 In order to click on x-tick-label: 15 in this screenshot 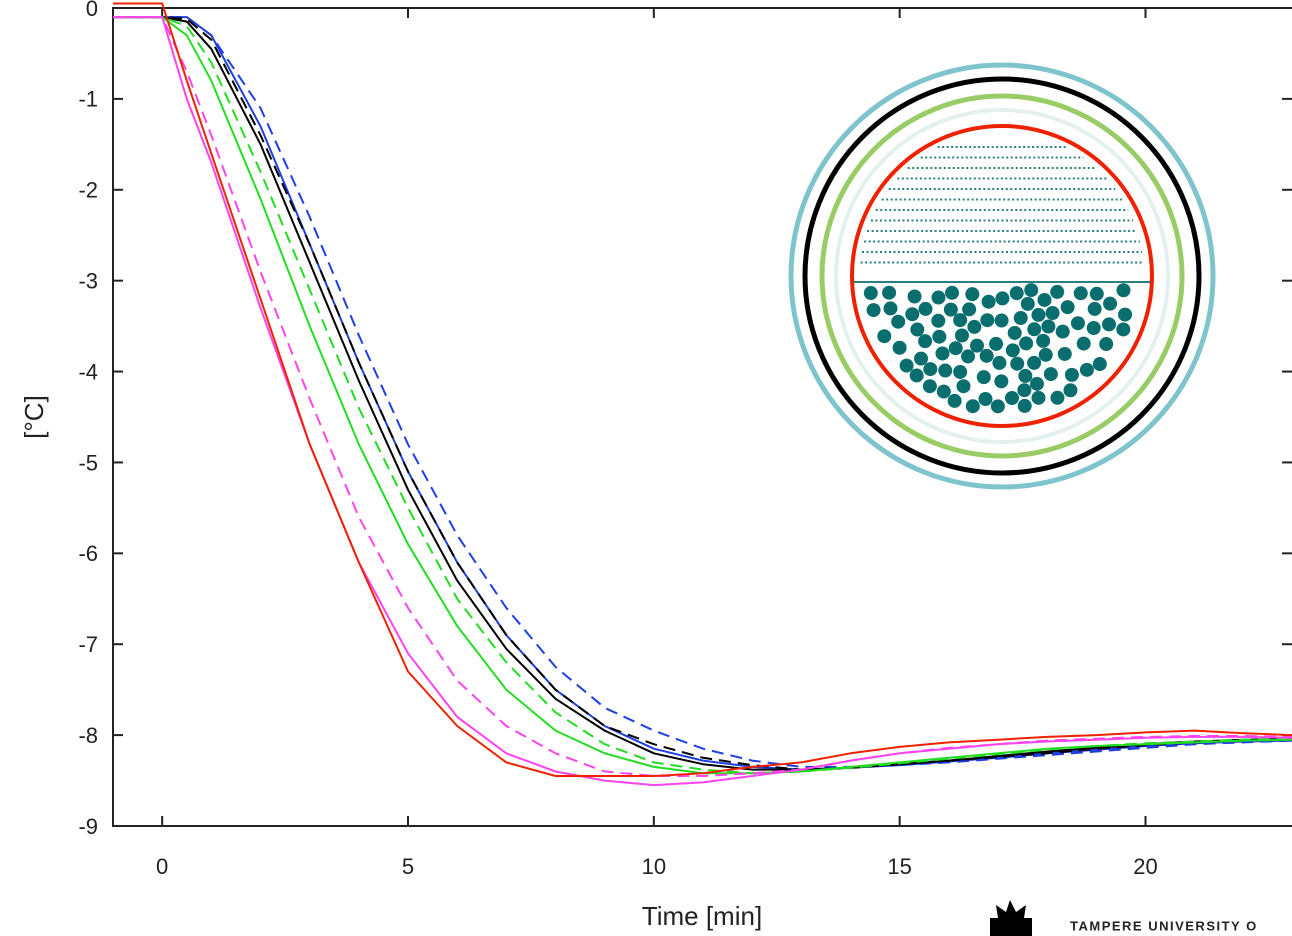, I will do `click(899, 866)`.